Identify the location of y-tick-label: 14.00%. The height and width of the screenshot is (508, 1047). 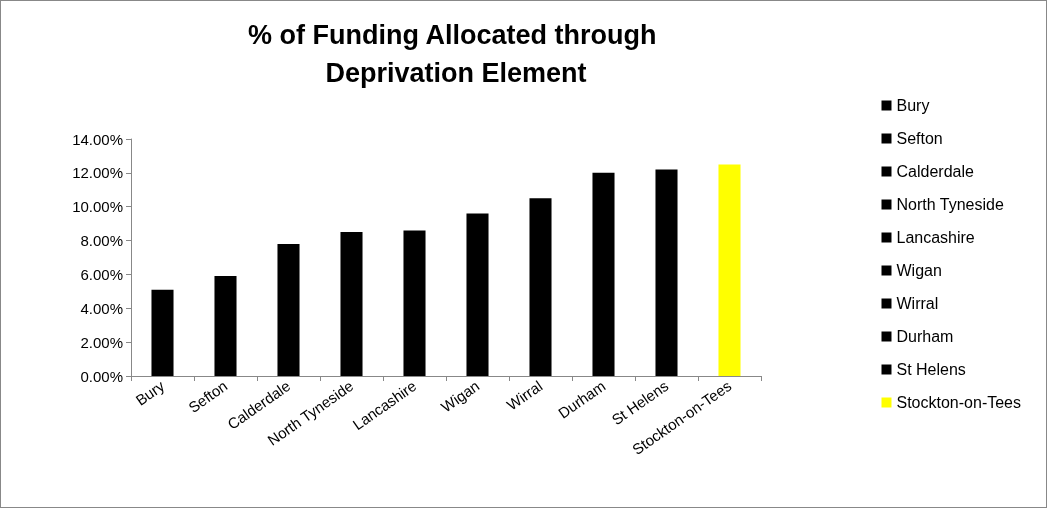
(97, 139).